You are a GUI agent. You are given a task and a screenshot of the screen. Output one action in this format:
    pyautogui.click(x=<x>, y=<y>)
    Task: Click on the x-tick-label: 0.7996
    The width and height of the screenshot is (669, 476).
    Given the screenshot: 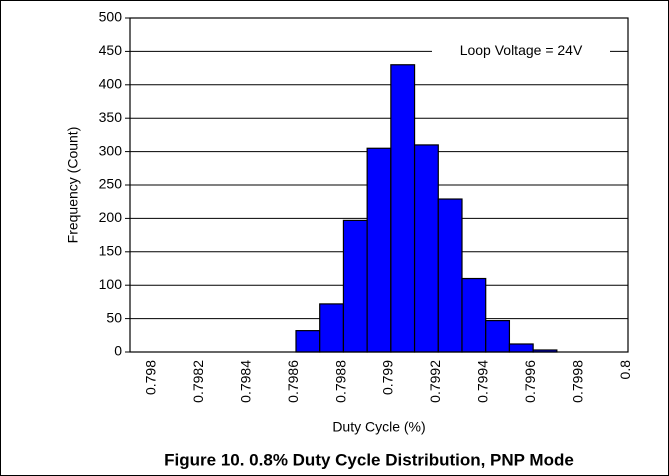 What is the action you would take?
    pyautogui.click(x=530, y=381)
    